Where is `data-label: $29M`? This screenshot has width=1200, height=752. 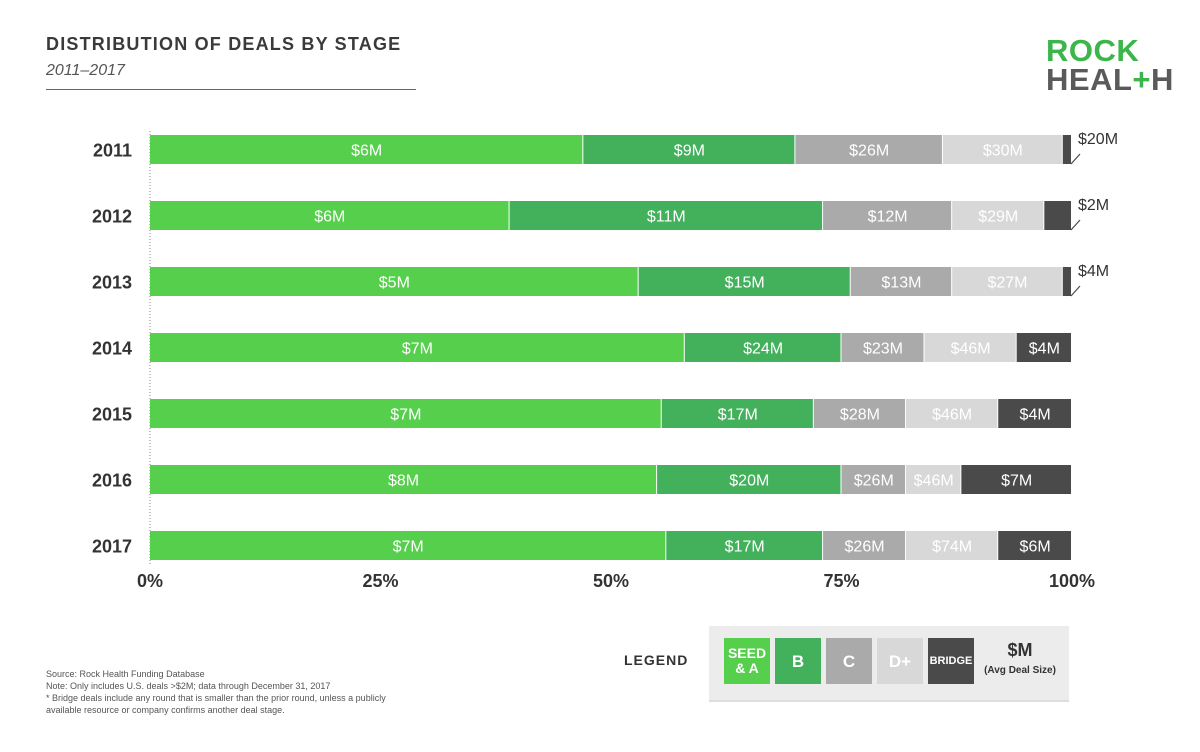 data-label: $29M is located at coordinates (998, 217).